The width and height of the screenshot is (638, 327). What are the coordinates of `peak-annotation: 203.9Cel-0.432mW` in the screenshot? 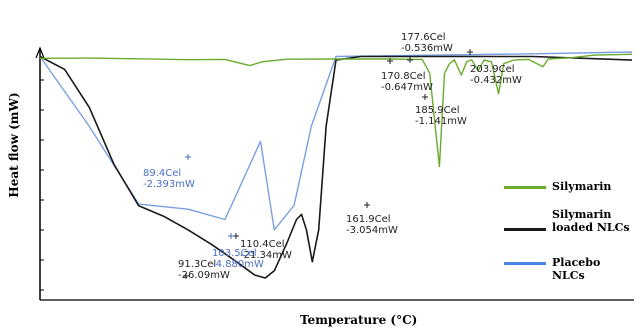 It's located at (494, 67).